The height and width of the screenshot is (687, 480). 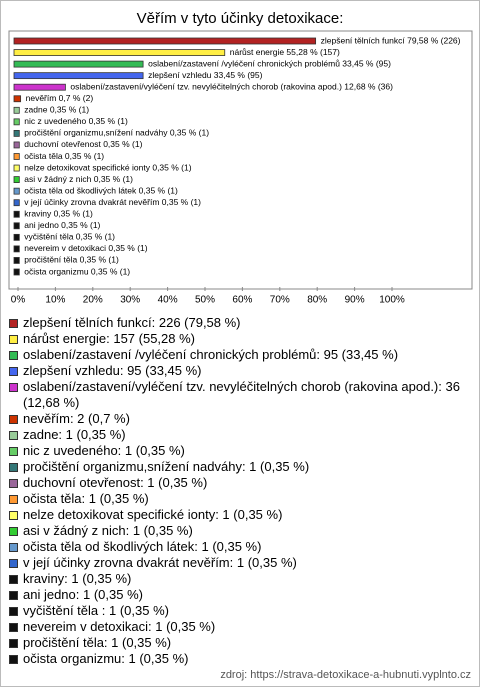 What do you see at coordinates (240, 339) in the screenshot?
I see `legend-item: nárůst energie: 157 (55,28 %)` at bounding box center [240, 339].